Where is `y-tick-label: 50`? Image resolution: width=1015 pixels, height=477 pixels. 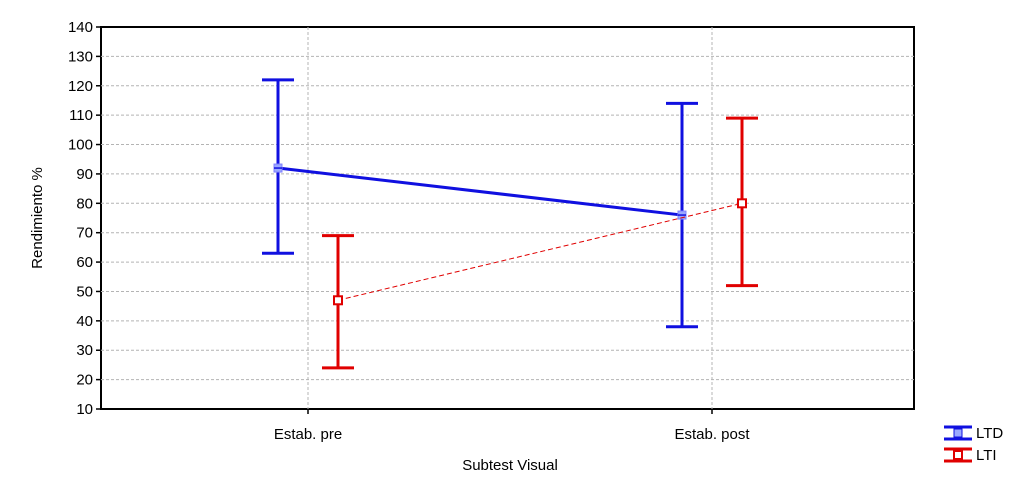
y-tick-label: 50 is located at coordinates (84, 291).